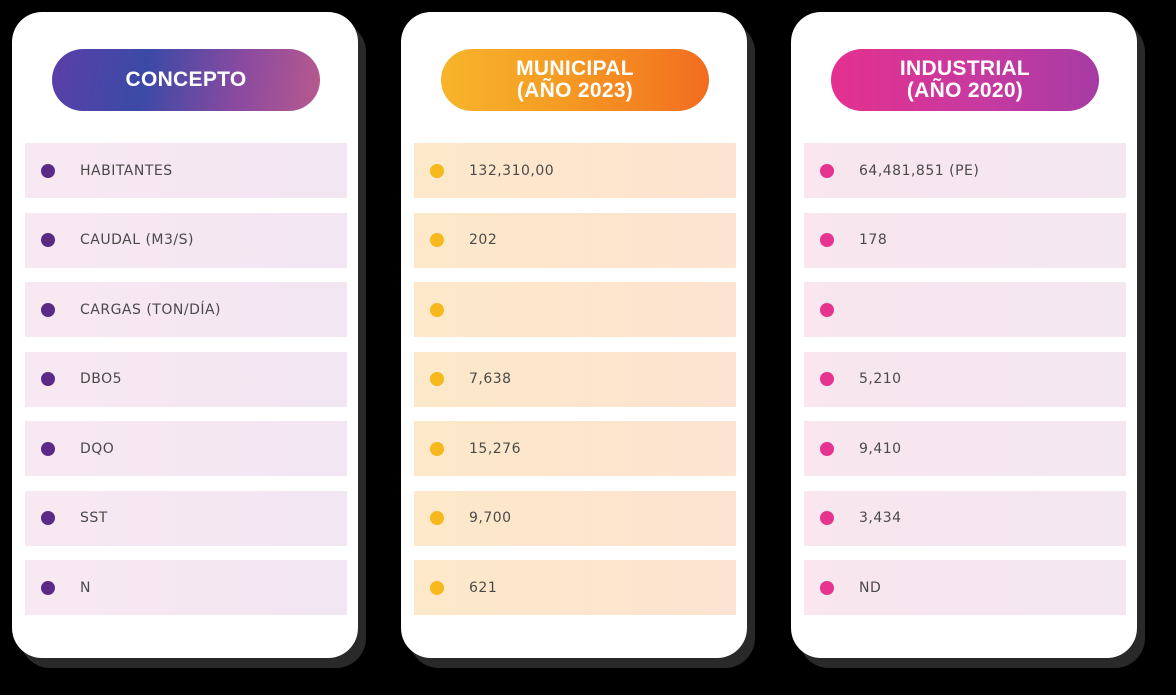  Describe the element at coordinates (151, 309) in the screenshot. I see `row-label: CARGAS (TON/DÍA)` at that location.